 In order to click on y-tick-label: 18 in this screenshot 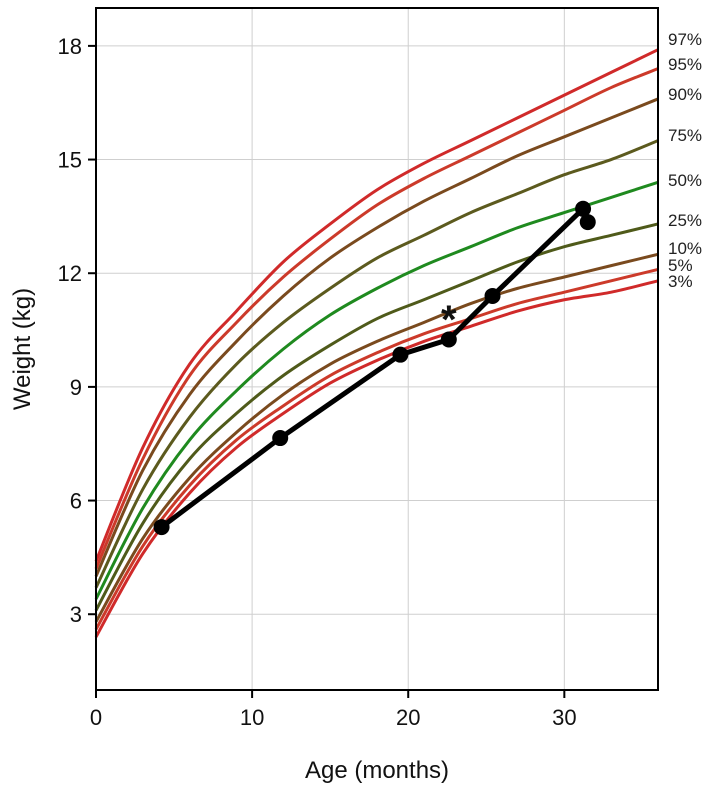, I will do `click(70, 46)`.